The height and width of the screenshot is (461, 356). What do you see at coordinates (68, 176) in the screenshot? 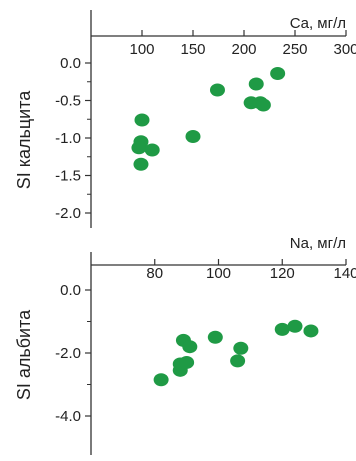
I see `y-tick-label: -1.5` at bounding box center [68, 176].